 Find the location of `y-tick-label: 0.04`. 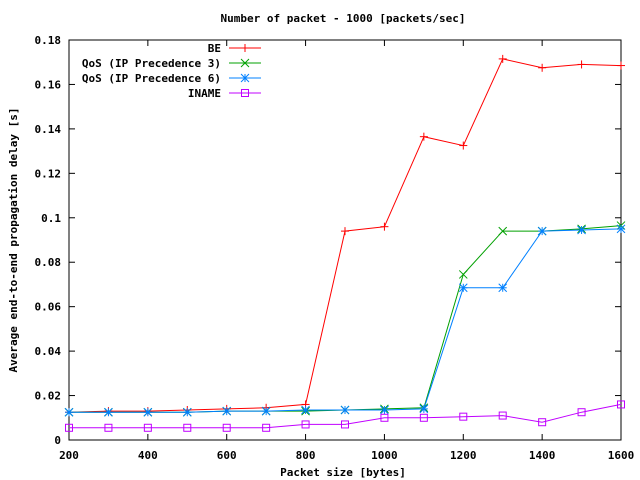

y-tick-label: 0.04 is located at coordinates (48, 351).